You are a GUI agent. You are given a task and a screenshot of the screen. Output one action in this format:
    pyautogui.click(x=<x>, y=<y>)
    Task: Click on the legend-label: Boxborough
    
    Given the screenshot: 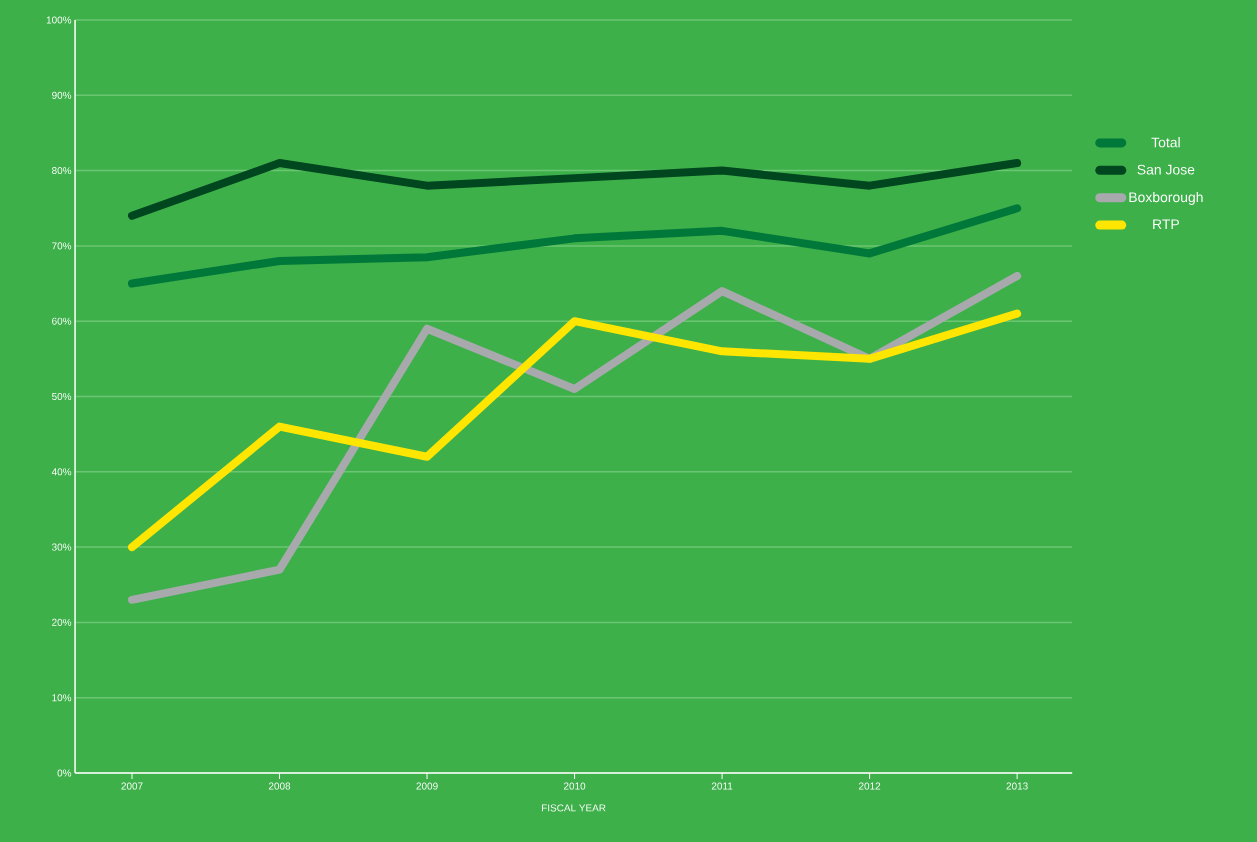 What is the action you would take?
    pyautogui.click(x=1166, y=198)
    